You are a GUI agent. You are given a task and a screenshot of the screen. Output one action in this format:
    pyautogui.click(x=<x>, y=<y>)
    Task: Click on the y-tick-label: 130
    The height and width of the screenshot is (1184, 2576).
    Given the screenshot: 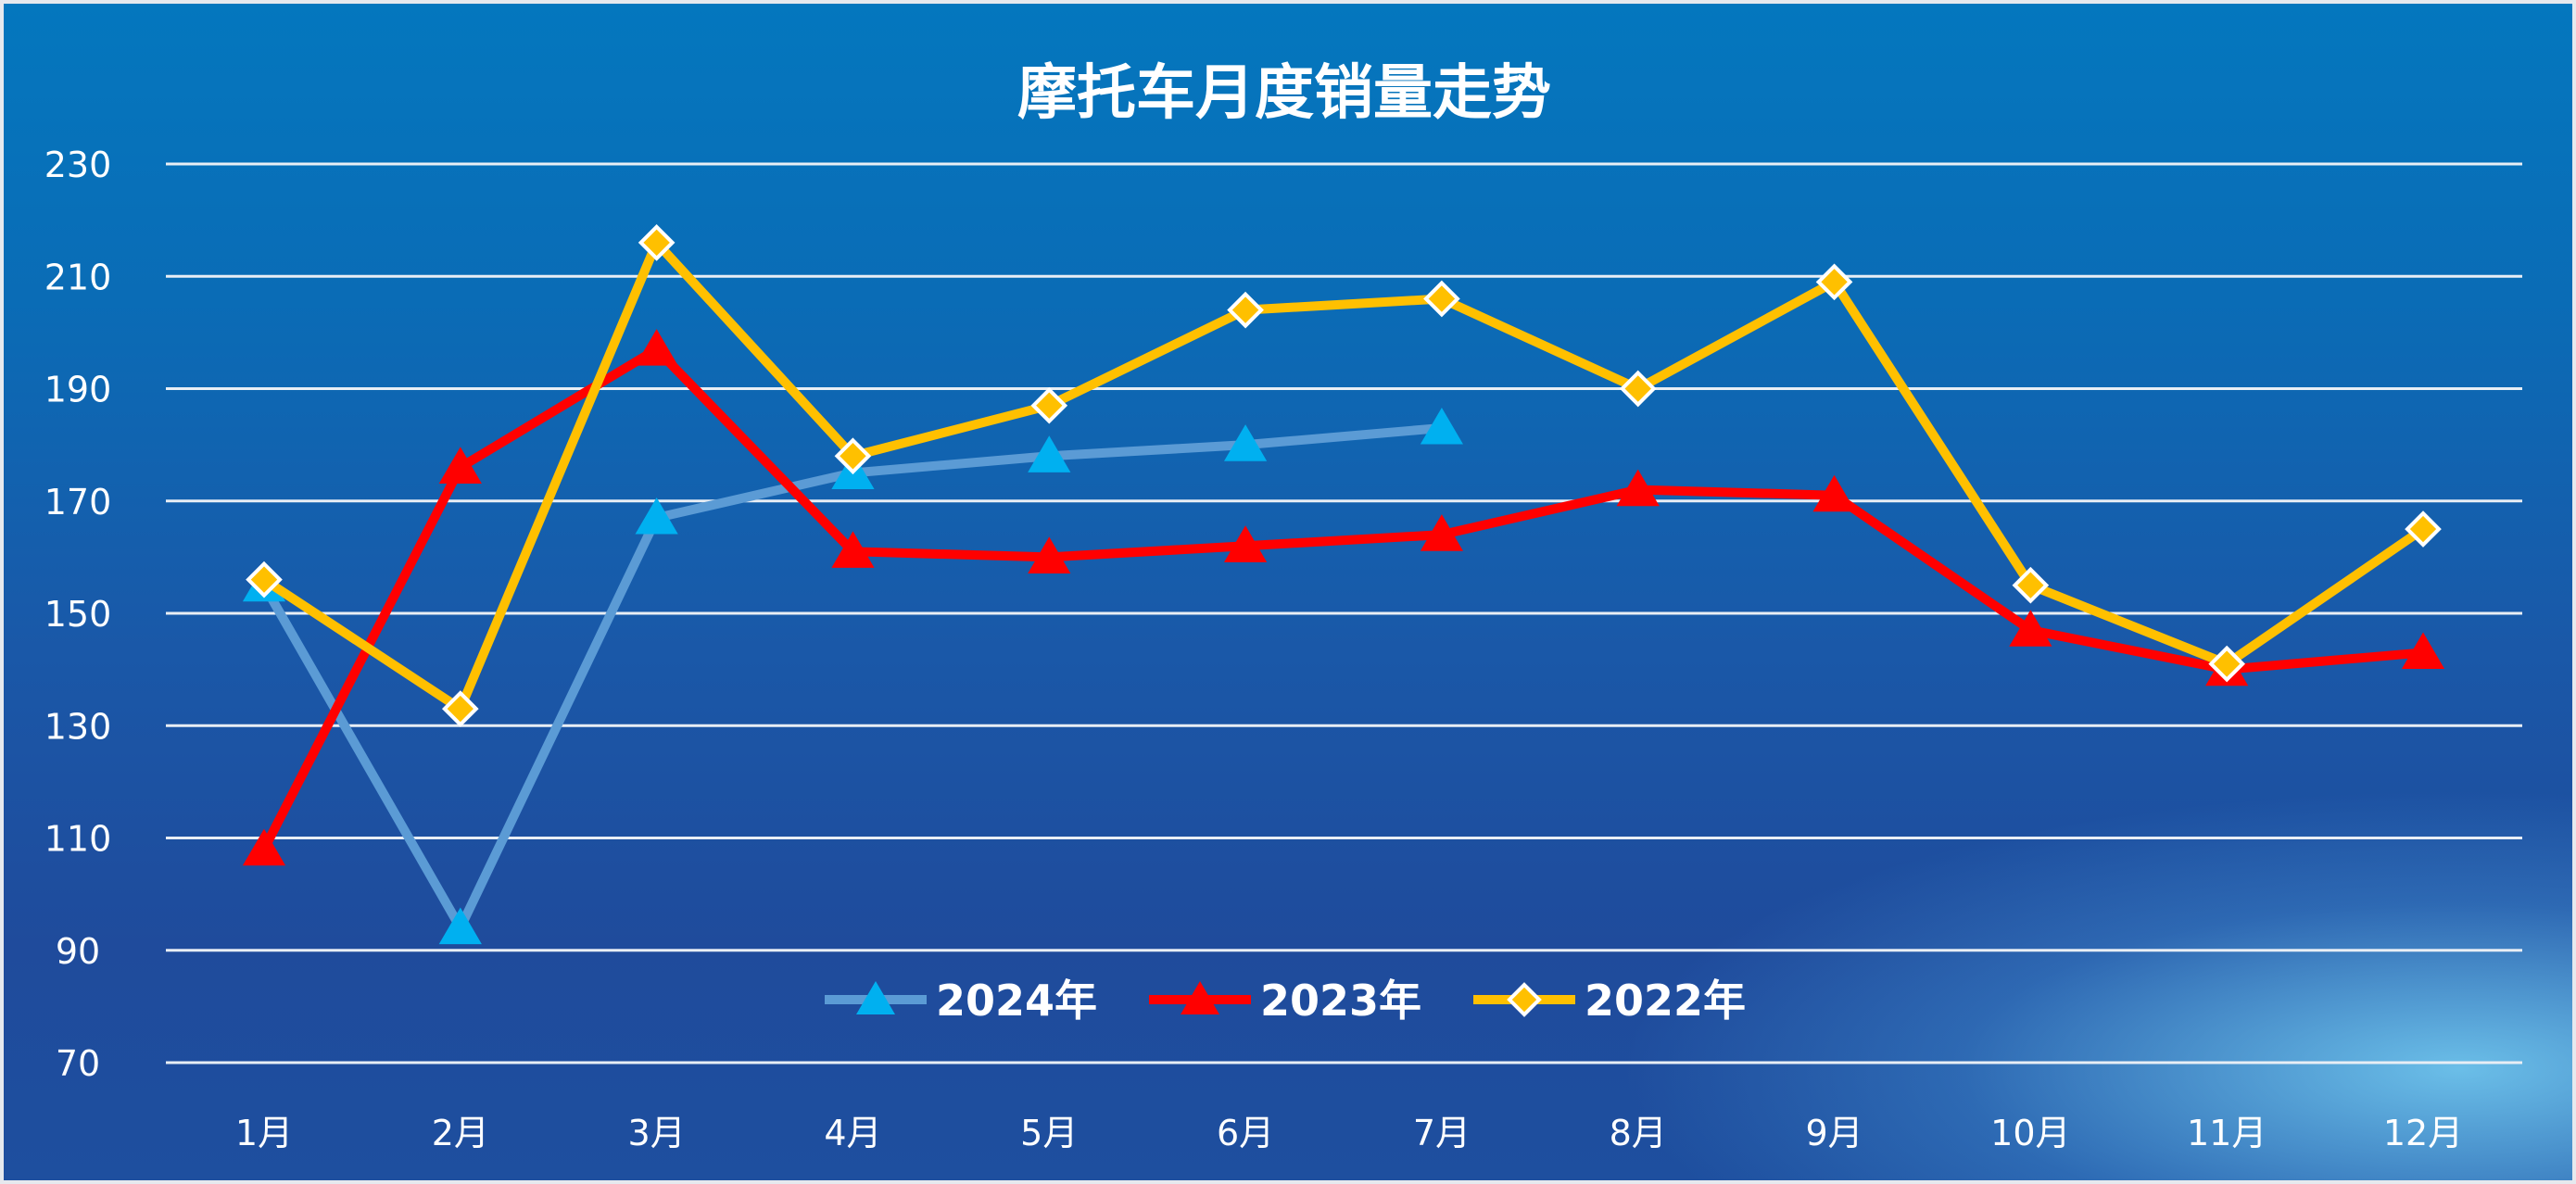 What is the action you would take?
    pyautogui.click(x=78, y=727)
    